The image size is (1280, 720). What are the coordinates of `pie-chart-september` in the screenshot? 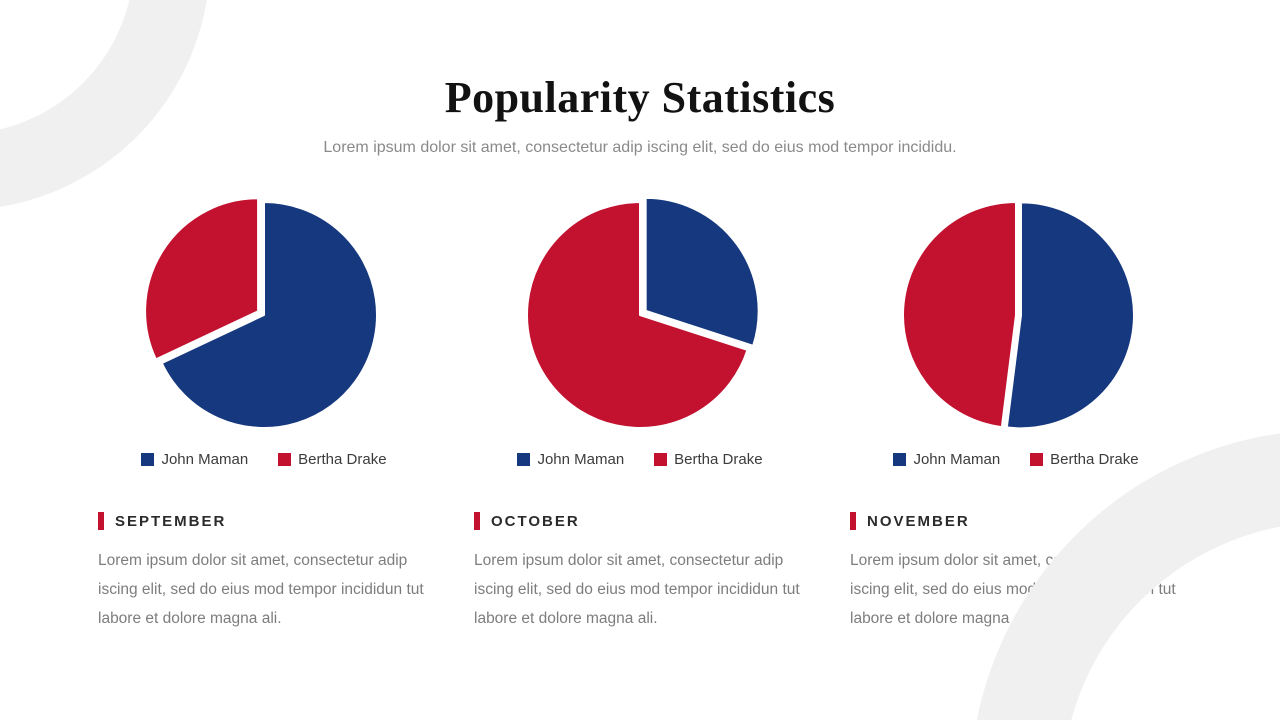 It's located at (261, 313).